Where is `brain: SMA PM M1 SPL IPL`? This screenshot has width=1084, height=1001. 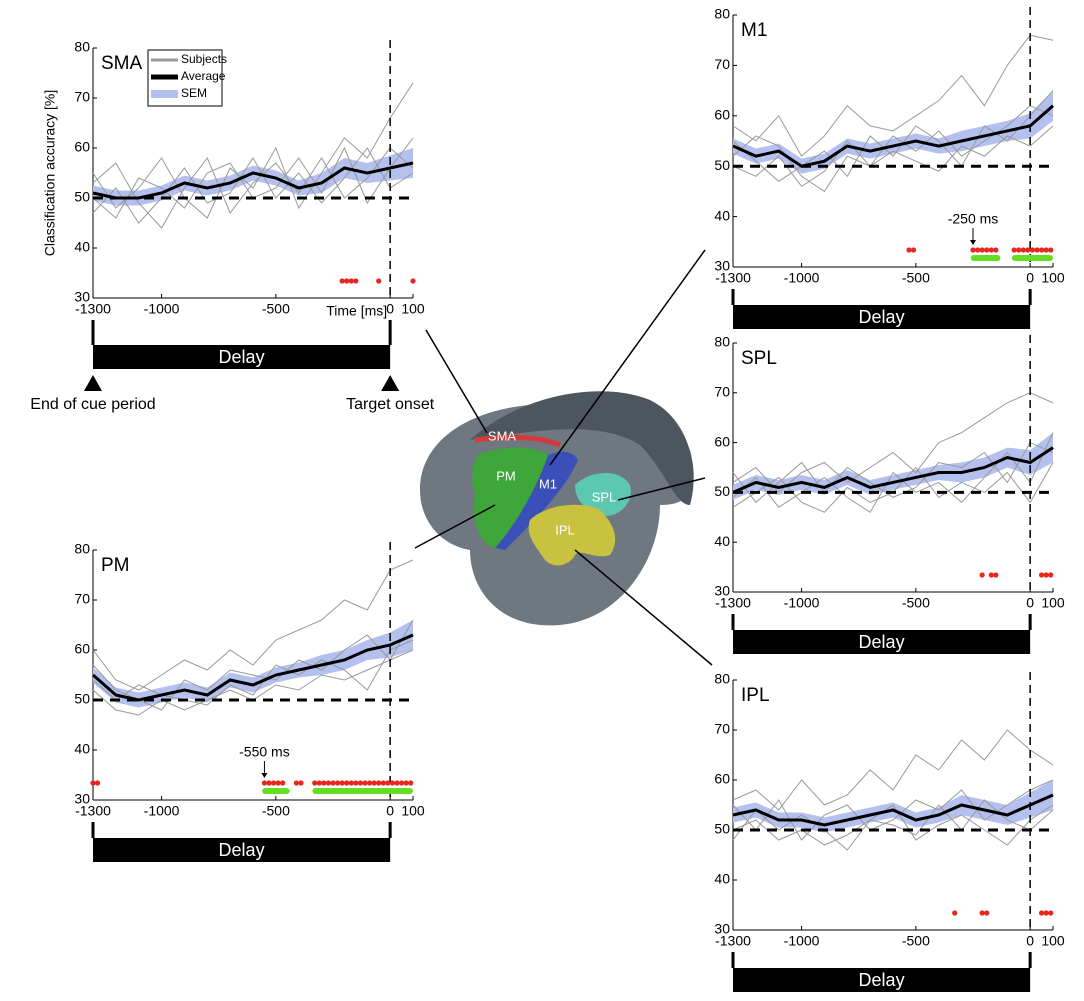
brain: SMA PM M1 SPL IPL is located at coordinates (557, 508).